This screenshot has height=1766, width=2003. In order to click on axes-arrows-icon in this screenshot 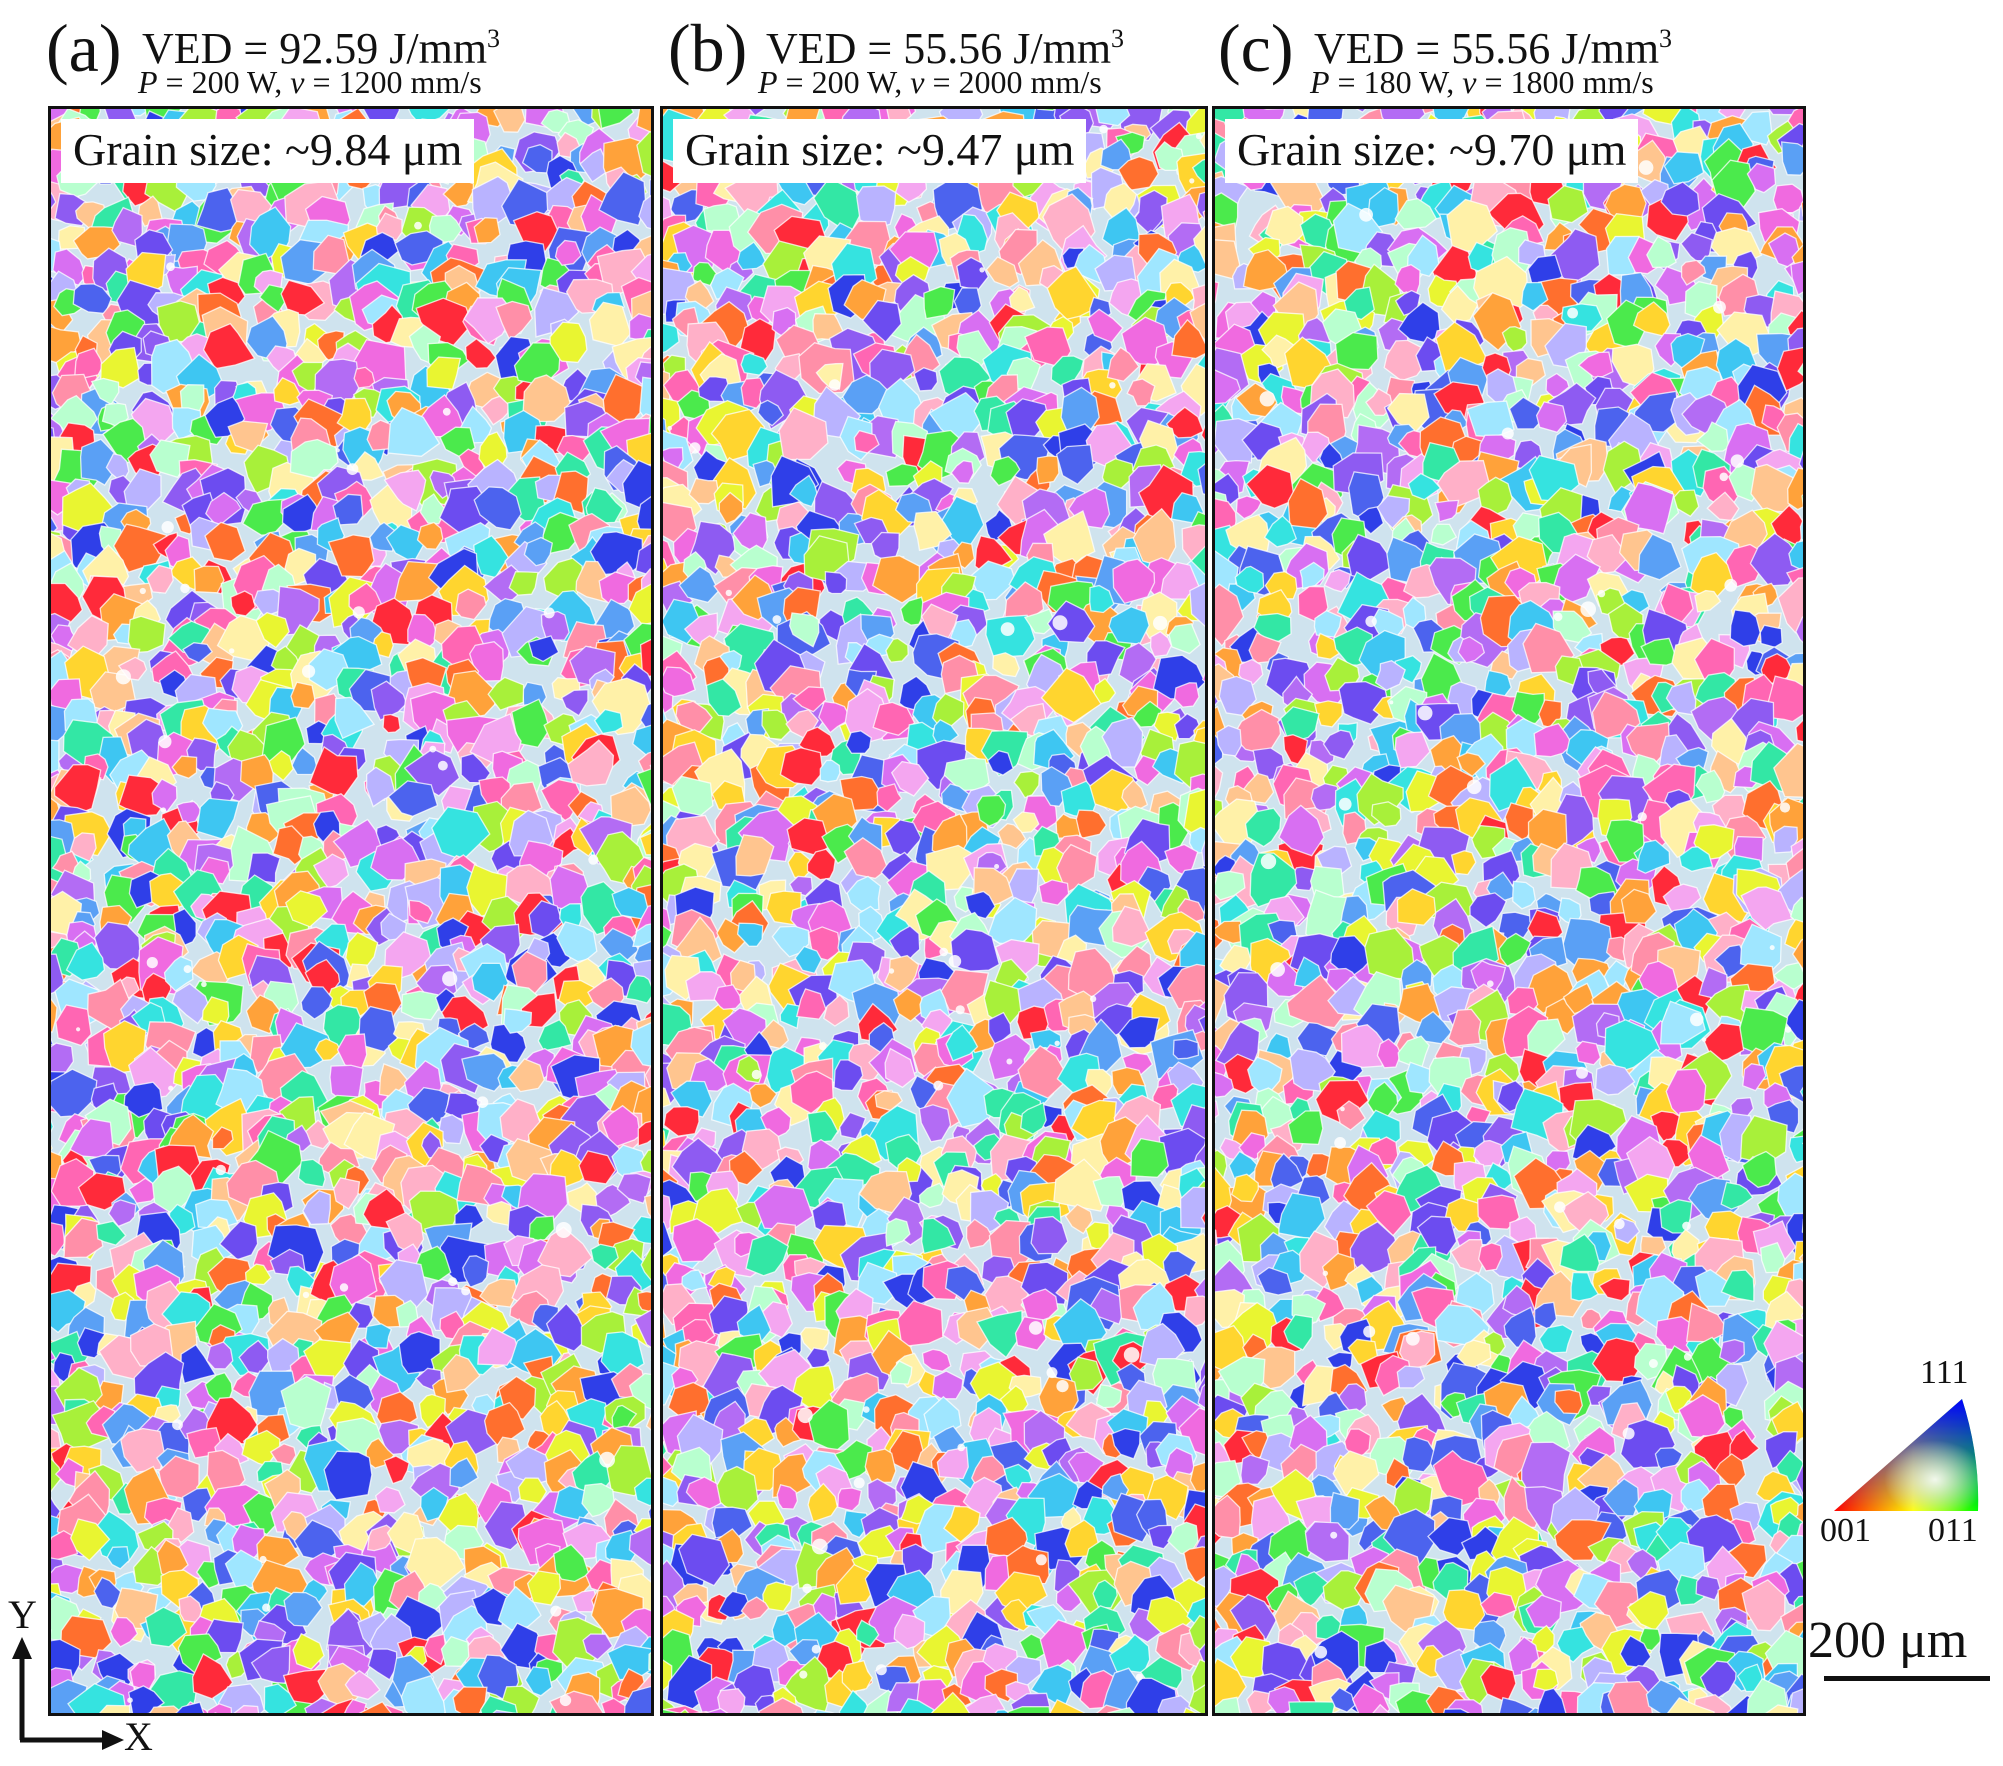, I will do `click(68, 1693)`.